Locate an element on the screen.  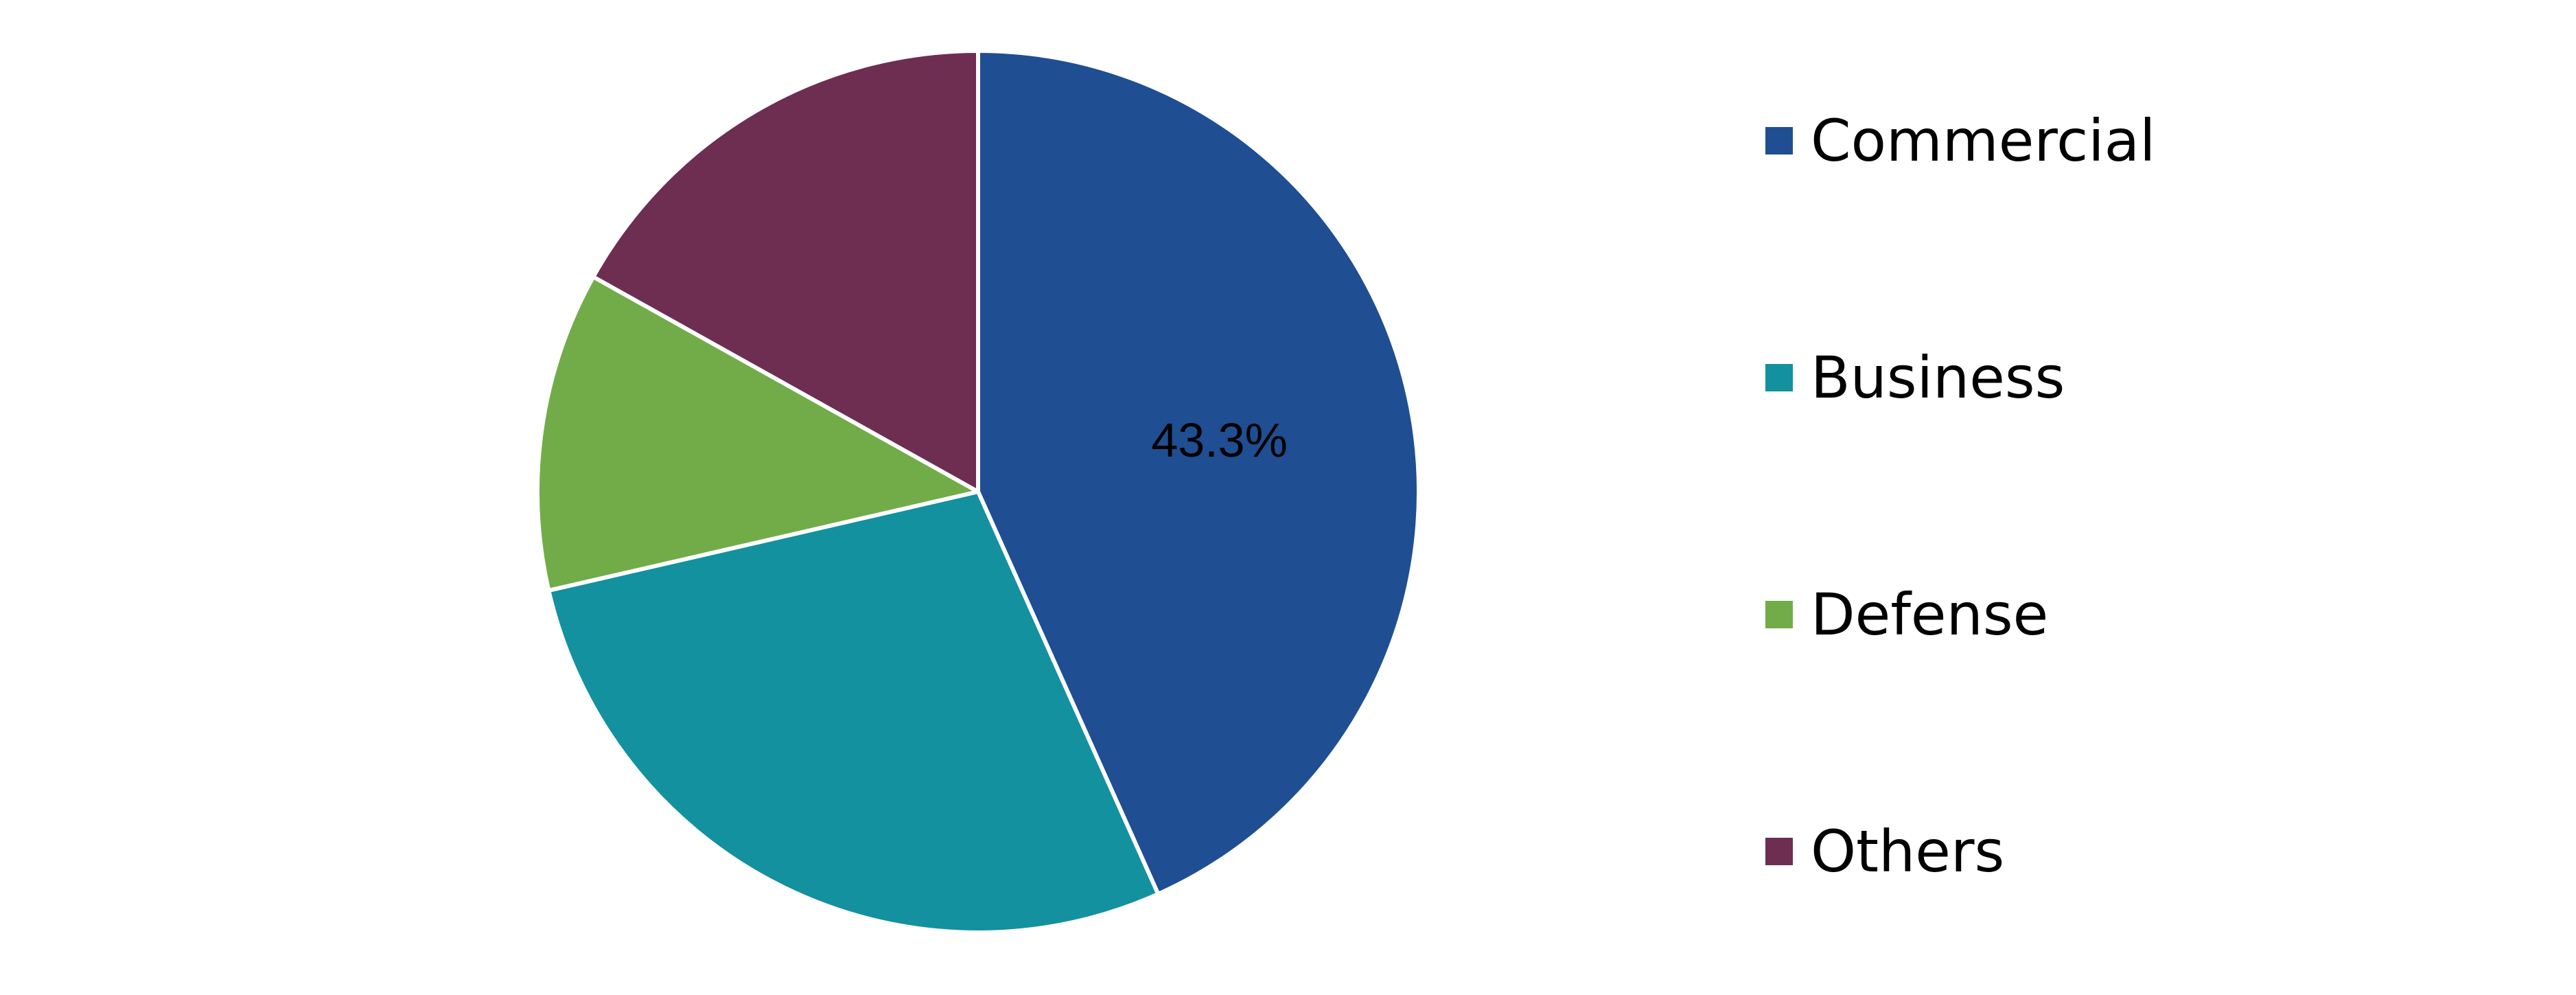
legend-label-business: Business is located at coordinates (1938, 377).